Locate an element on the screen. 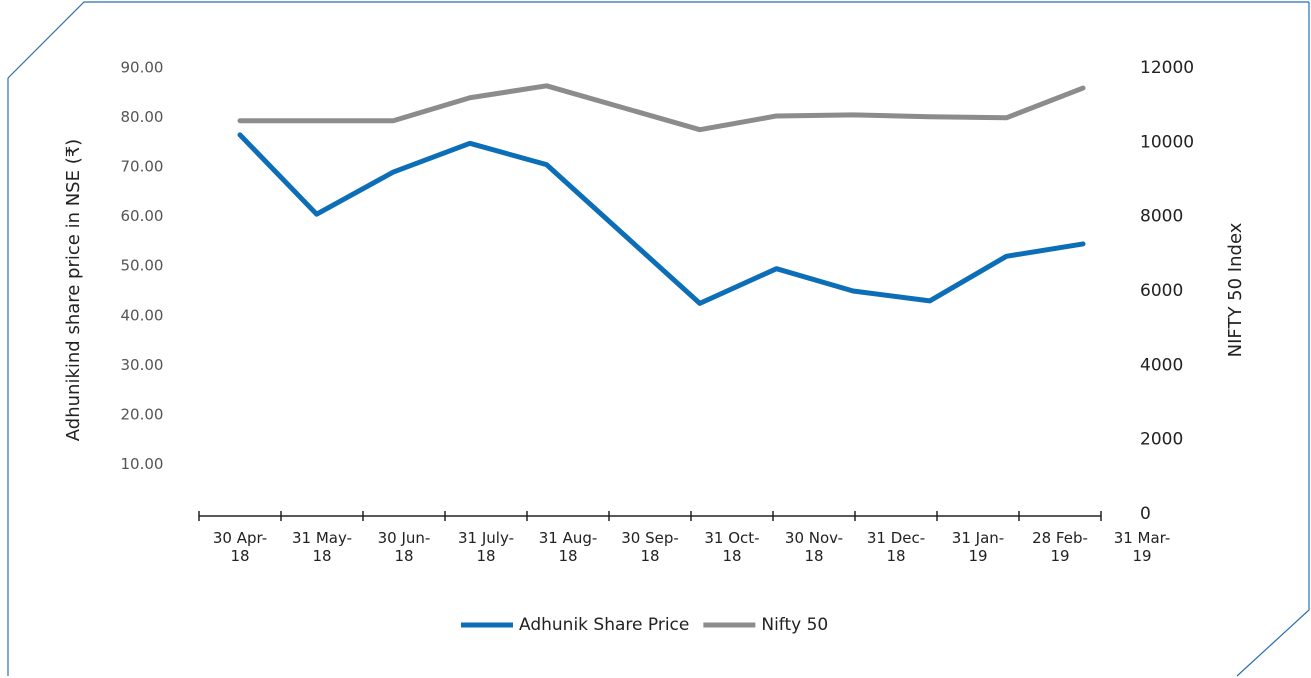  x-tick-label: 31 Aug-18 is located at coordinates (568, 547).